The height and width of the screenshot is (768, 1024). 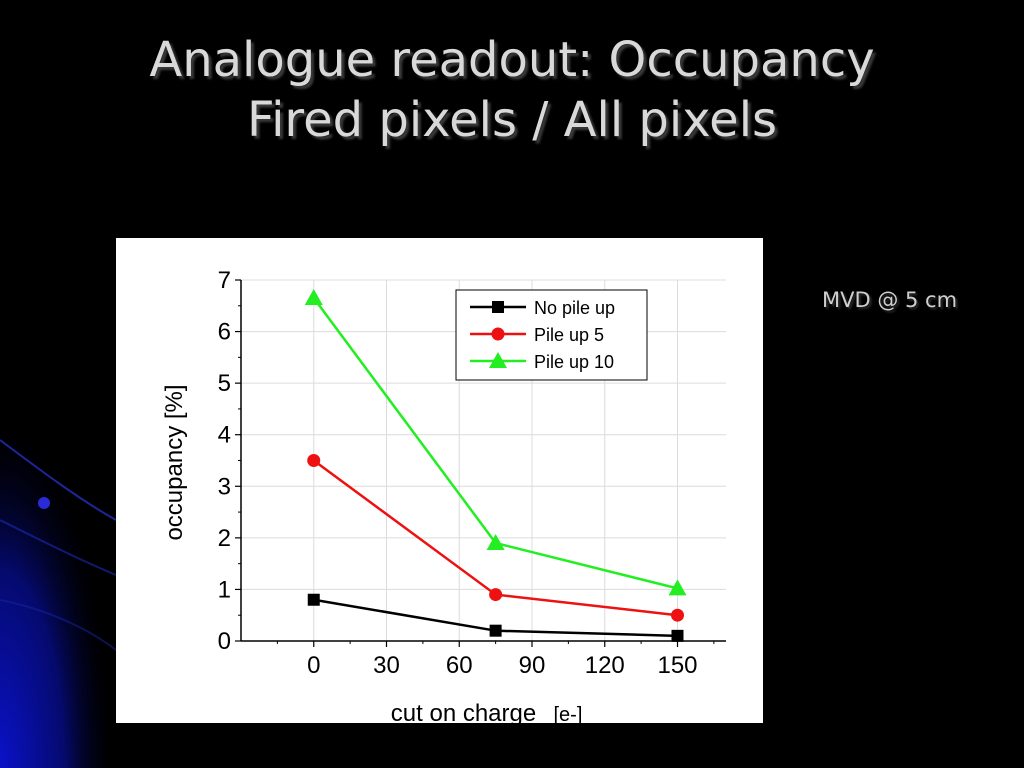 I want to click on slide-title-line2: Fired pixels / All pixels, so click(x=512, y=120).